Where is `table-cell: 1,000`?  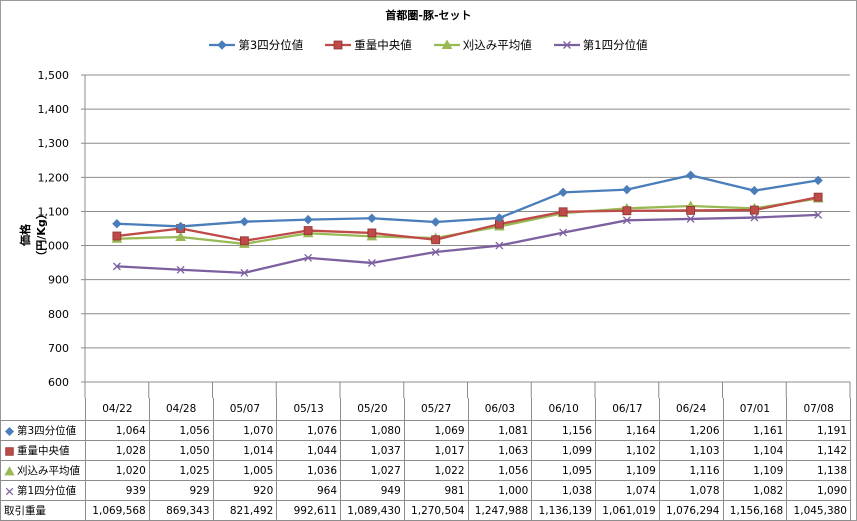
table-cell: 1,000 is located at coordinates (500, 490).